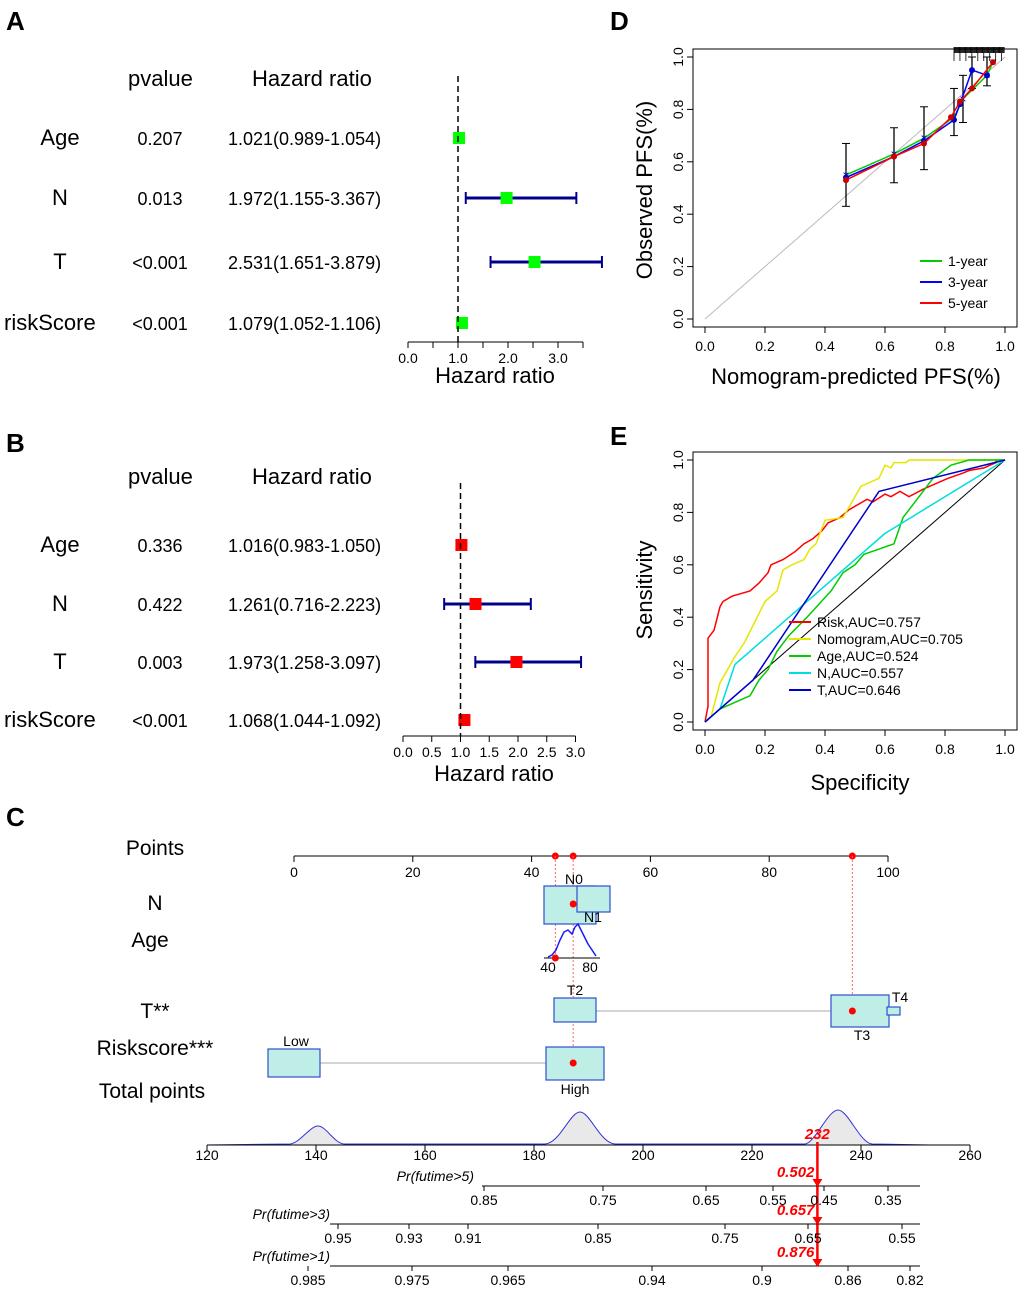 The height and width of the screenshot is (1290, 1024). Describe the element at coordinates (705, 749) in the screenshot. I see `x-tick-label: 0.0` at that location.